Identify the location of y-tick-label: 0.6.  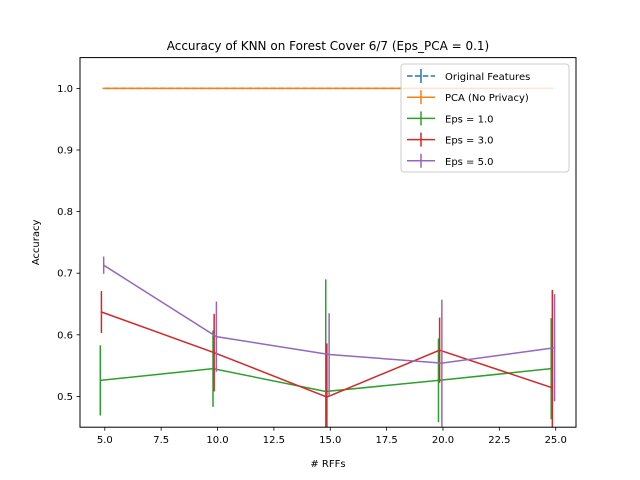
(65, 335).